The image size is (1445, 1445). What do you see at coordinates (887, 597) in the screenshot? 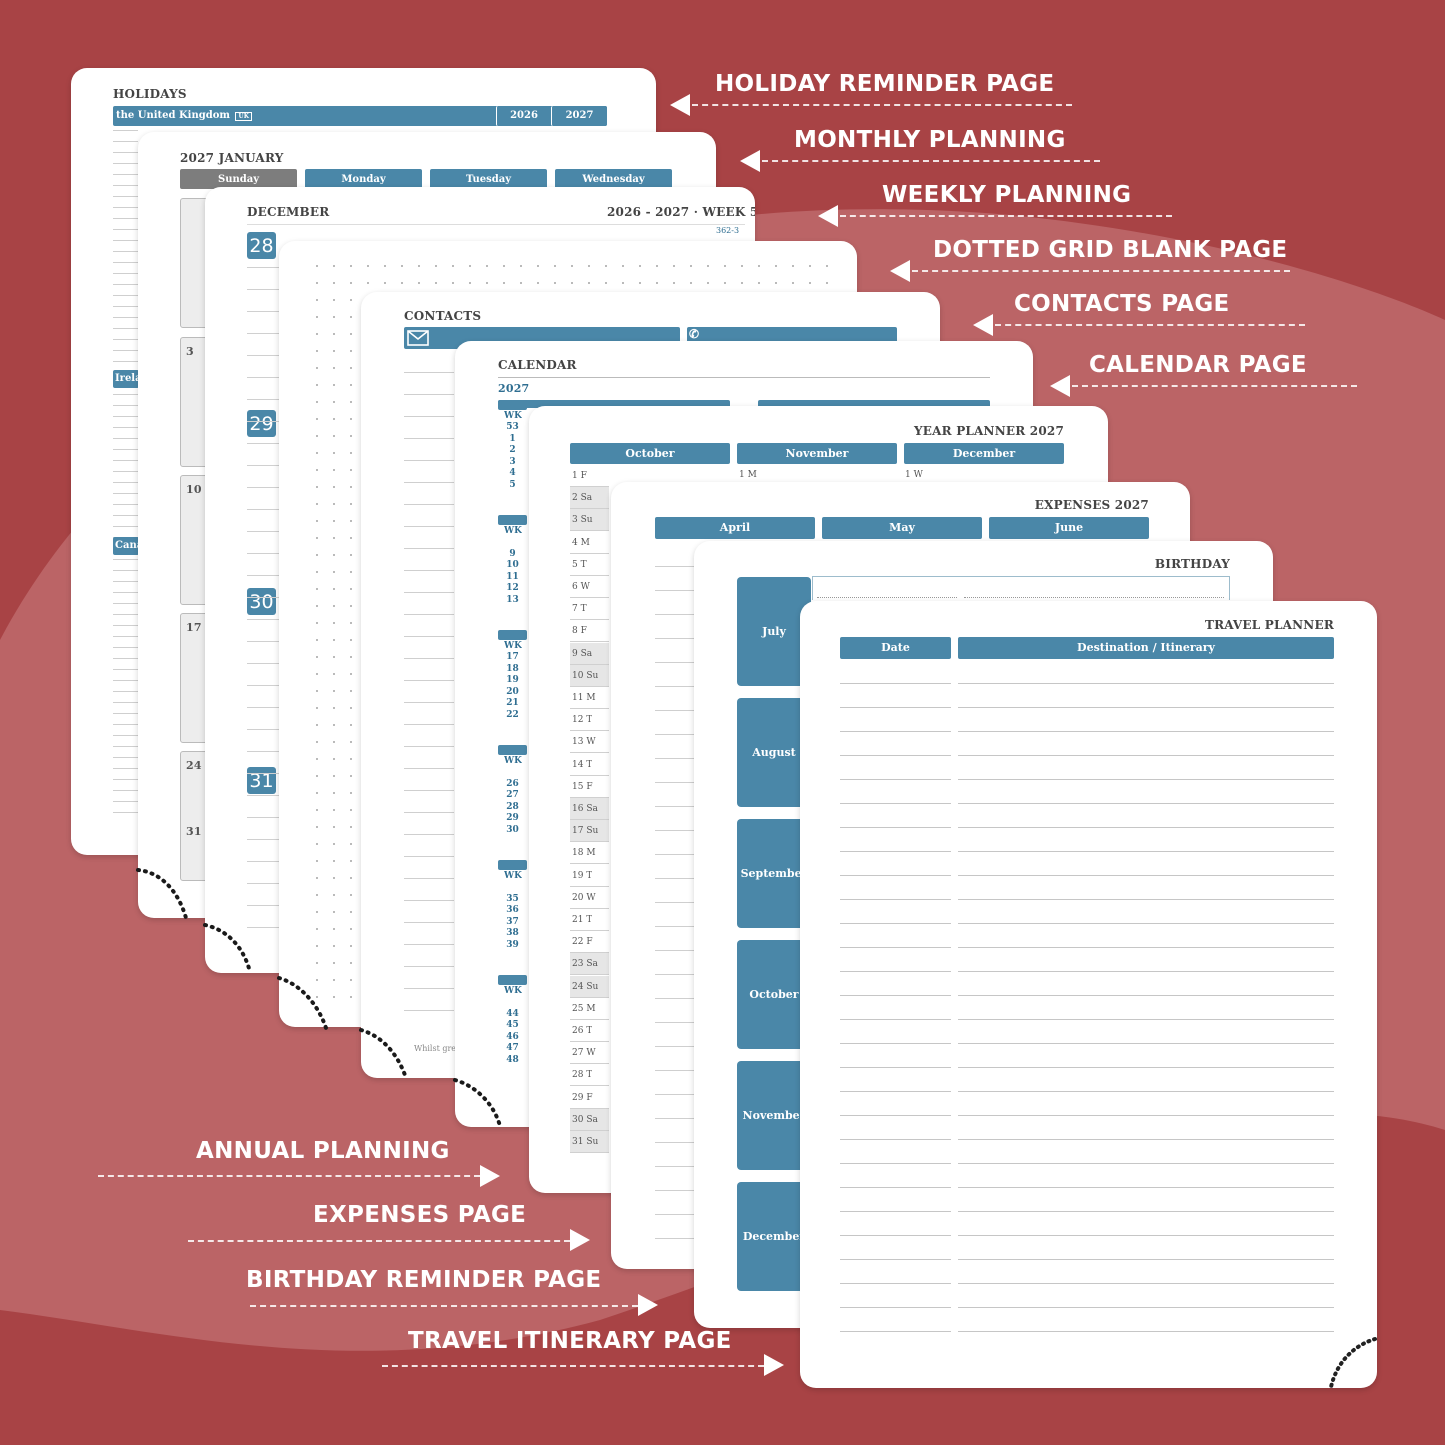
I see `dotted-line` at bounding box center [887, 597].